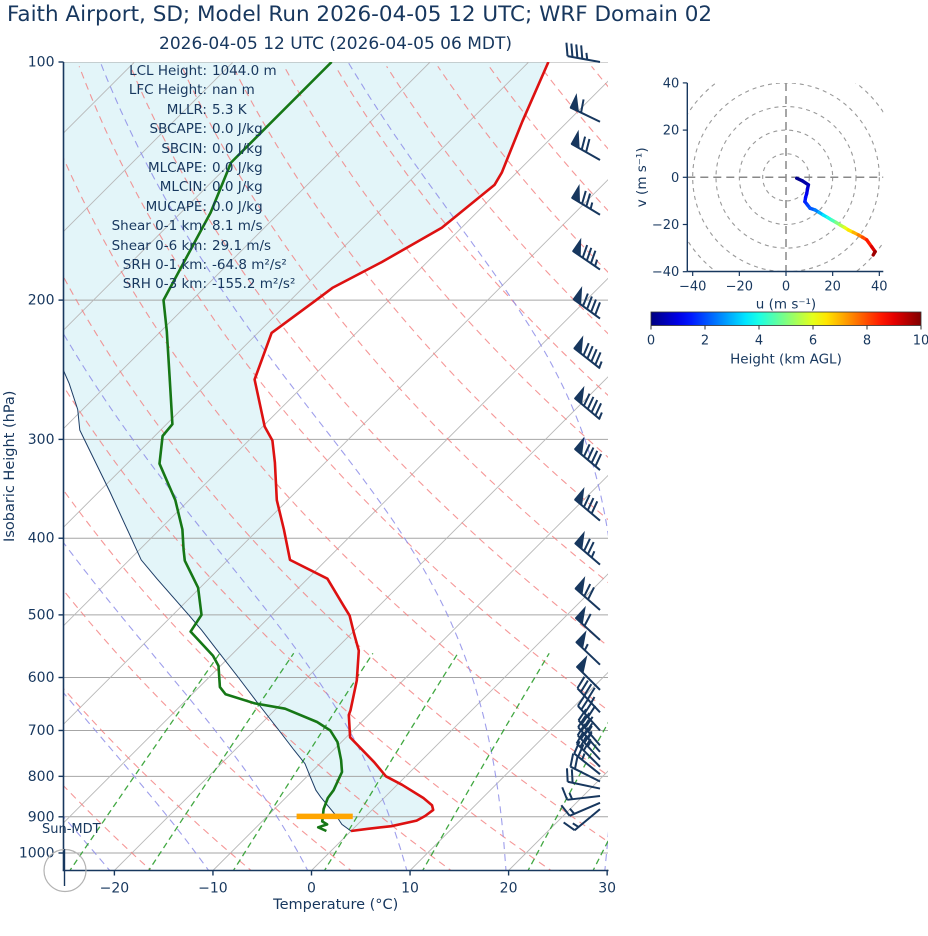 Image resolution: width=928 pixels, height=936 pixels. I want to click on stats-row: SRH 0-3 km: -155.2 m²/s², so click(176, 284).